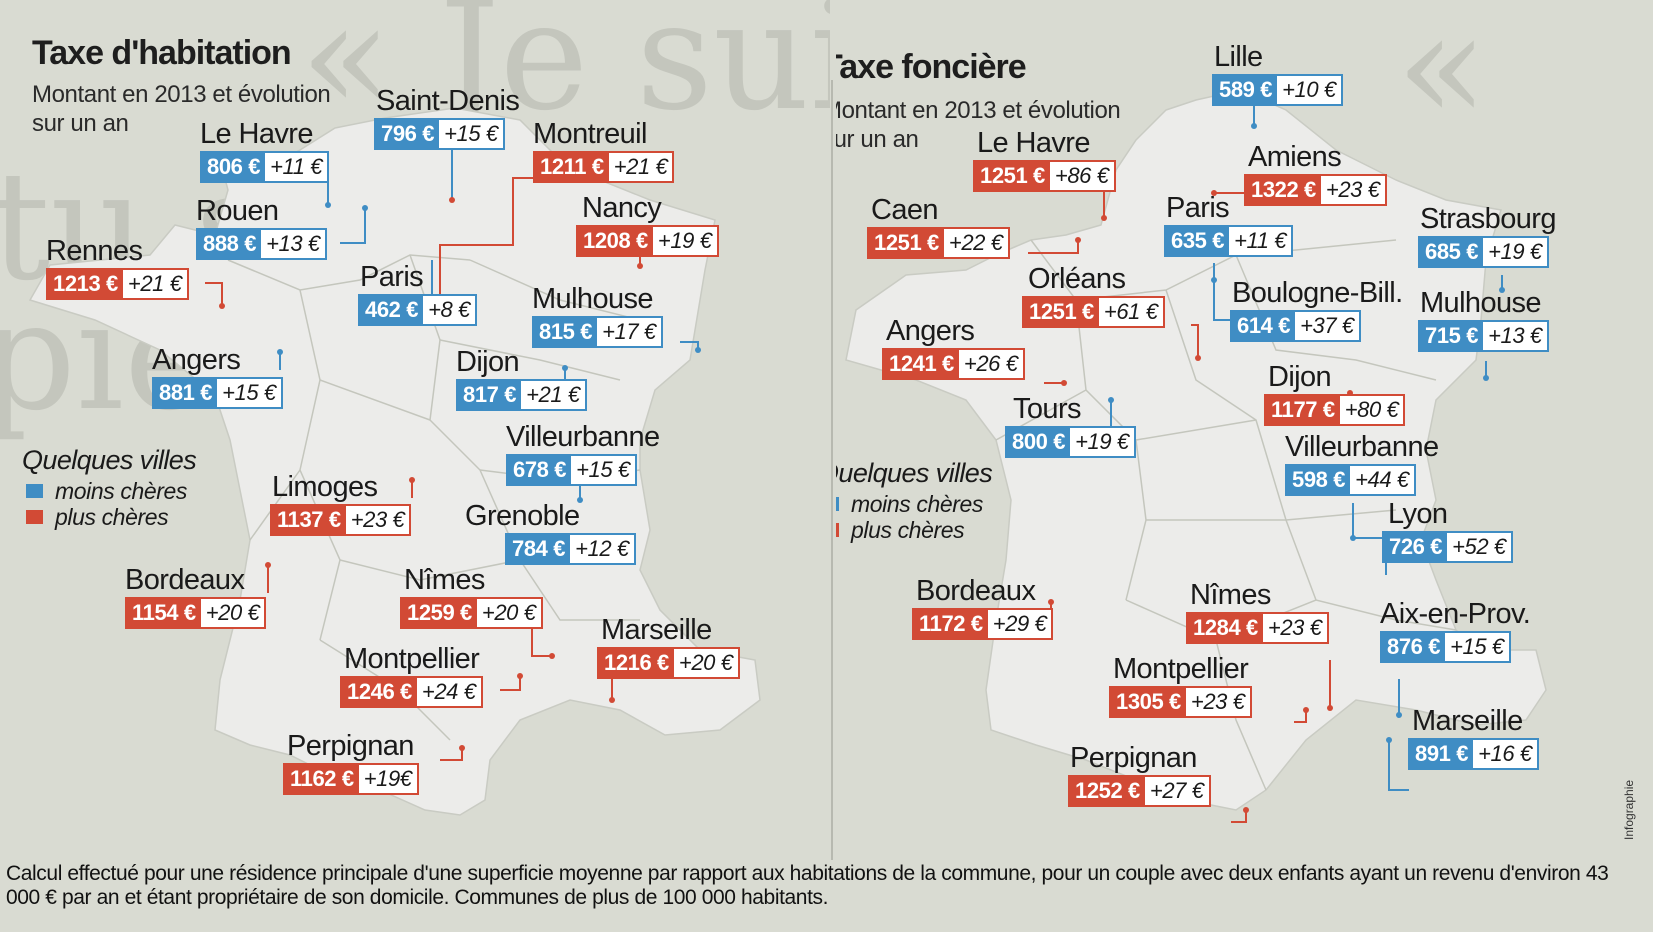  I want to click on tax-chip: 598 € +44 €, so click(1350, 480).